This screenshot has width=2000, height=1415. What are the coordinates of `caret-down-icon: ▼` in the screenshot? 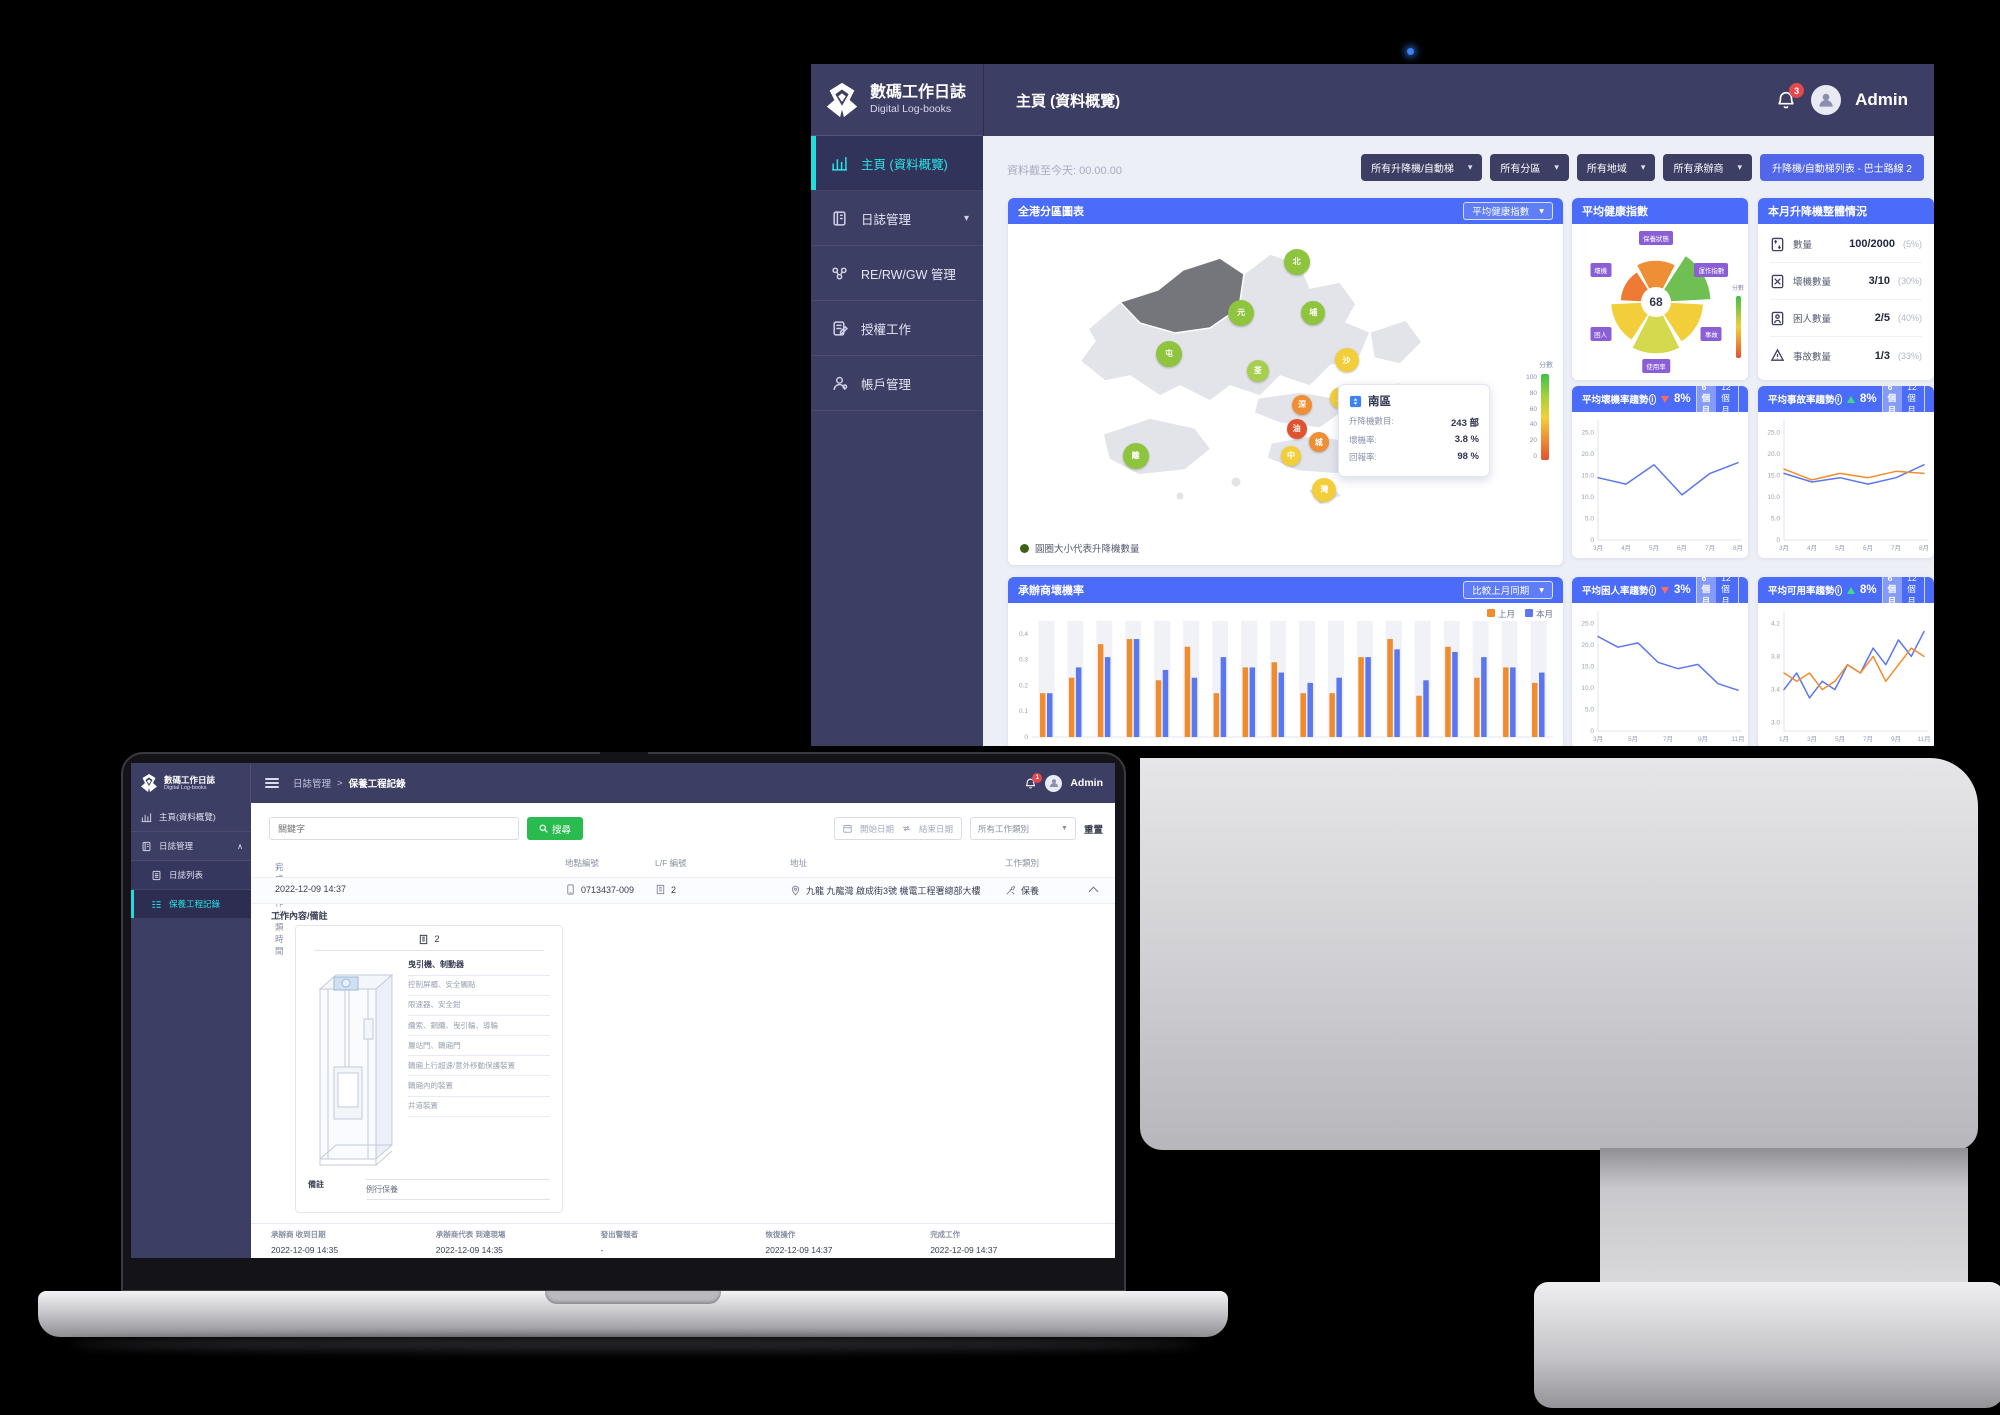 It's located at (1064, 828).